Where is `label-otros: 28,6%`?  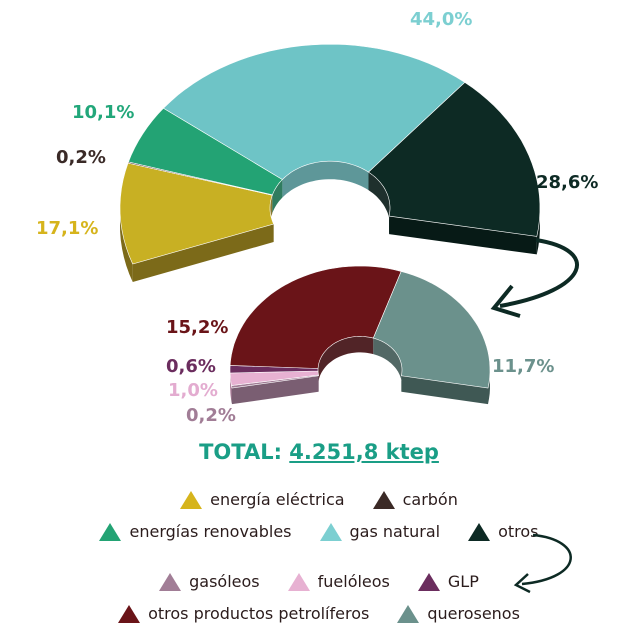
label-otros: 28,6% is located at coordinates (567, 182).